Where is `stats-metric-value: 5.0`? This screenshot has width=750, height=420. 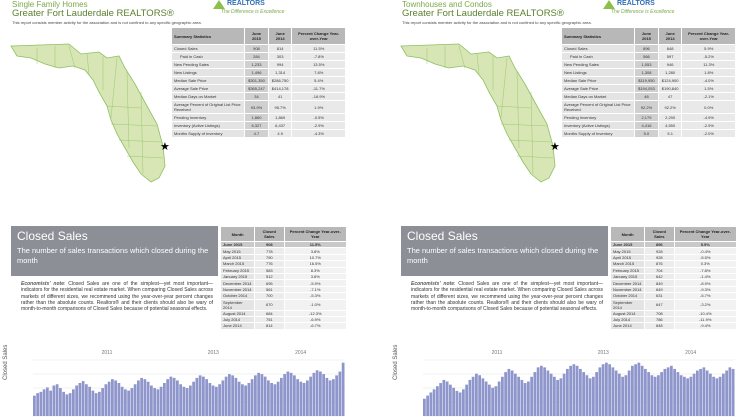 stats-metric-value: 5.0 is located at coordinates (646, 133).